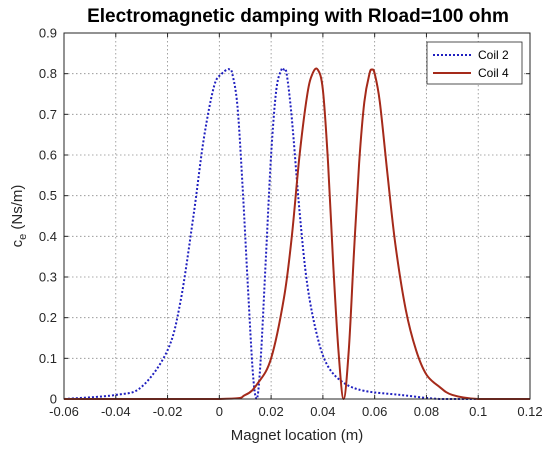 The image size is (550, 454). Describe the element at coordinates (48, 277) in the screenshot. I see `y-tick-label: 0.3` at that location.